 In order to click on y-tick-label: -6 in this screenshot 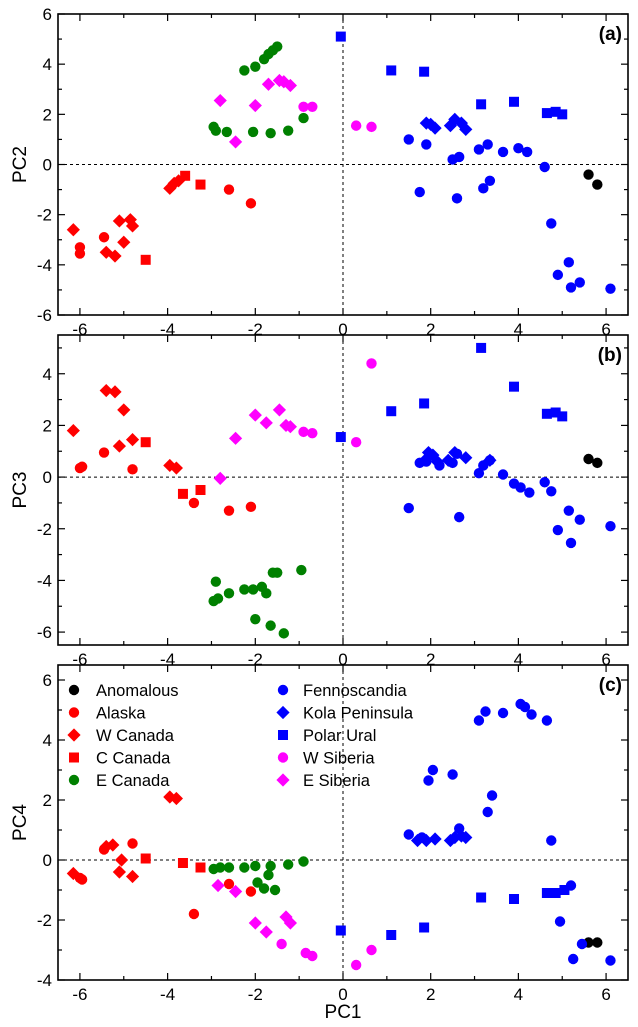, I will do `click(44, 315)`.